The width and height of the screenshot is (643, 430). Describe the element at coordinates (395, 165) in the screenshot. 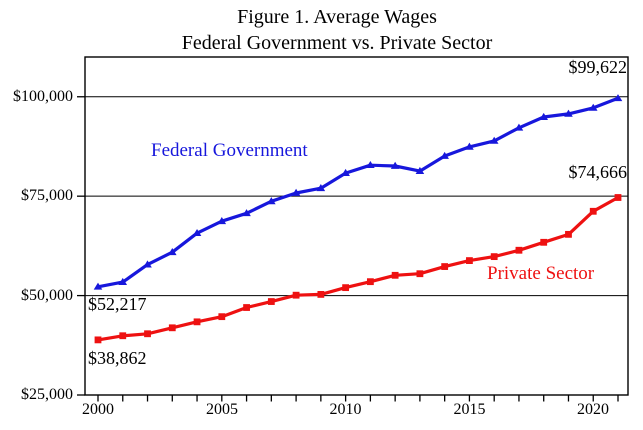

I see `federal-government-marker-2012` at that location.